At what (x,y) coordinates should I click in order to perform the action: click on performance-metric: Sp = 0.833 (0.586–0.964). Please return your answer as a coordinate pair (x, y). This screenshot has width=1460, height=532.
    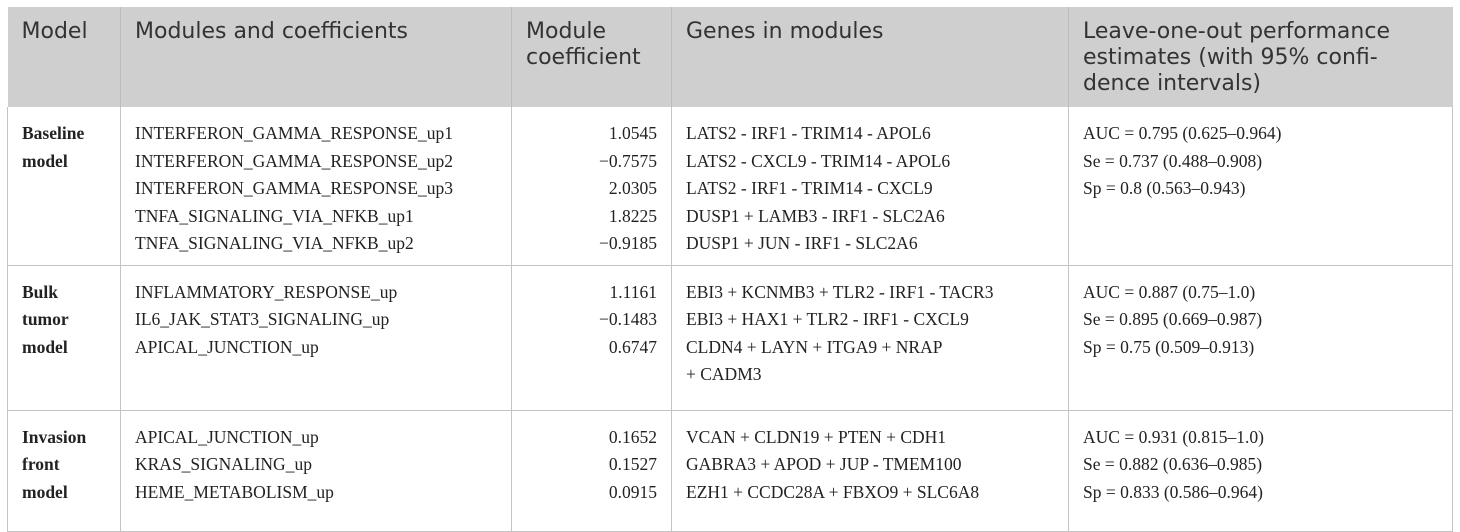
    Looking at the image, I should click on (1173, 491).